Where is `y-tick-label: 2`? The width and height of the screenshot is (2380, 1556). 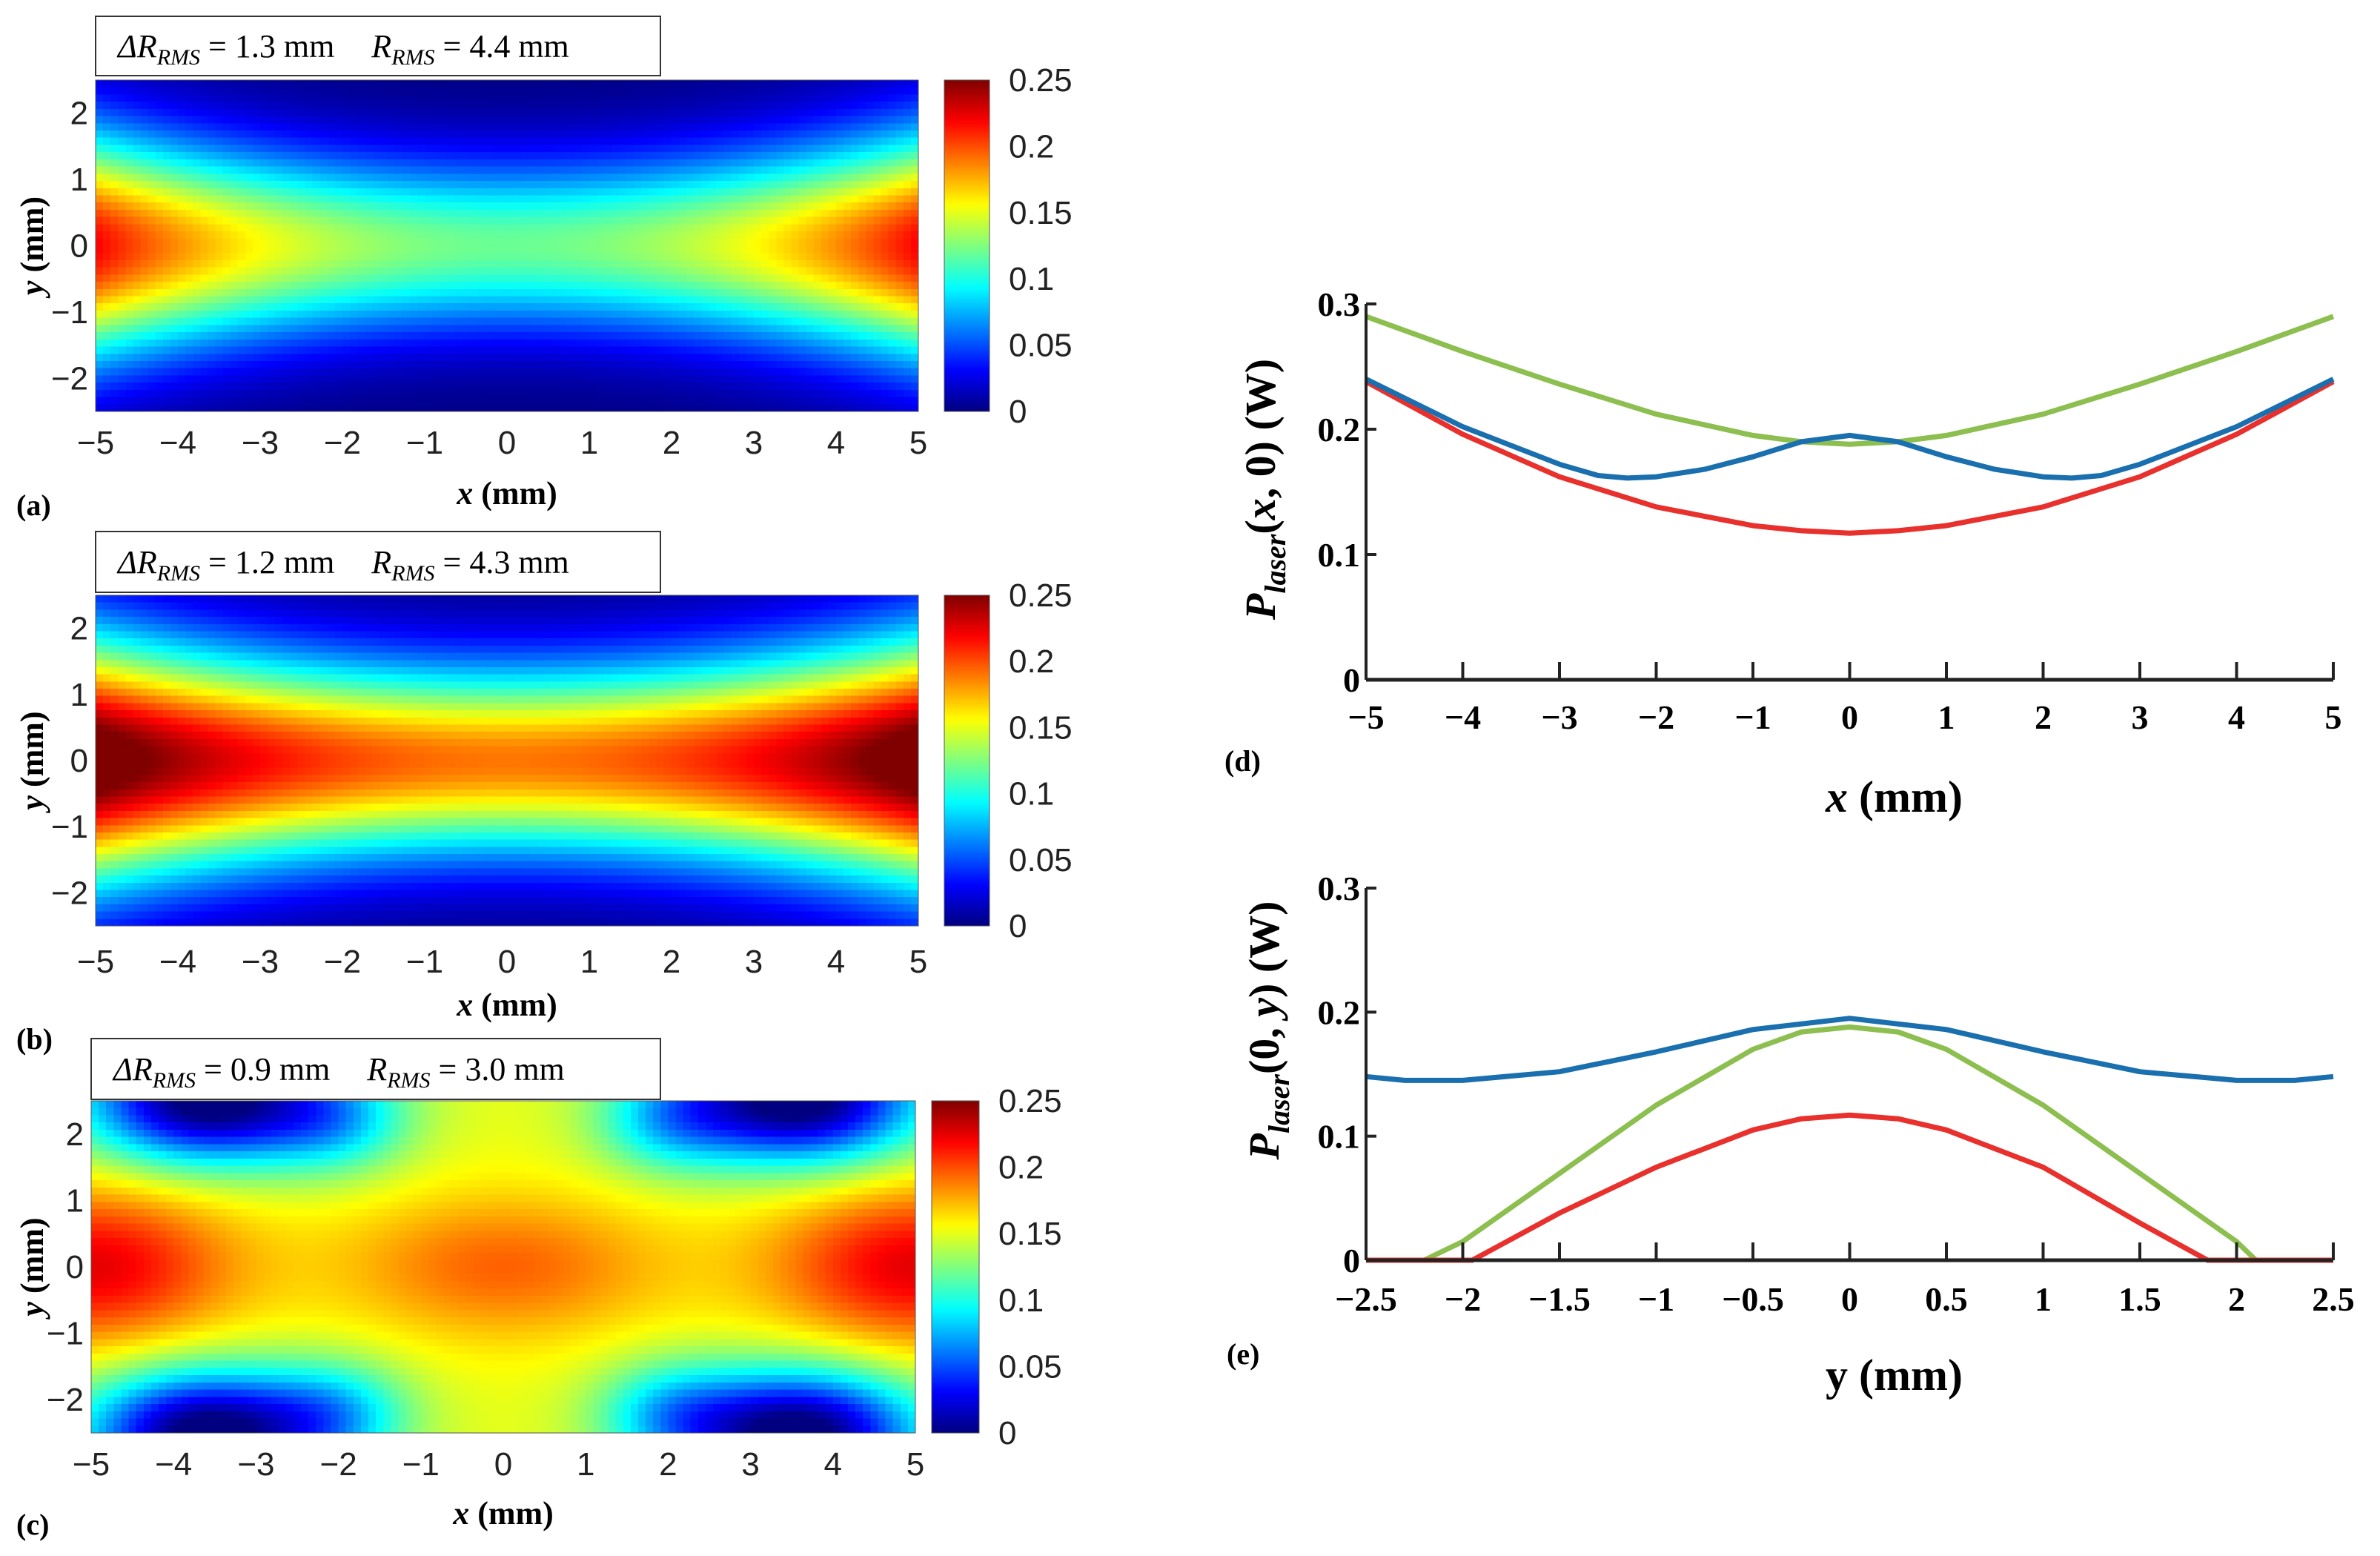
y-tick-label: 2 is located at coordinates (79, 629).